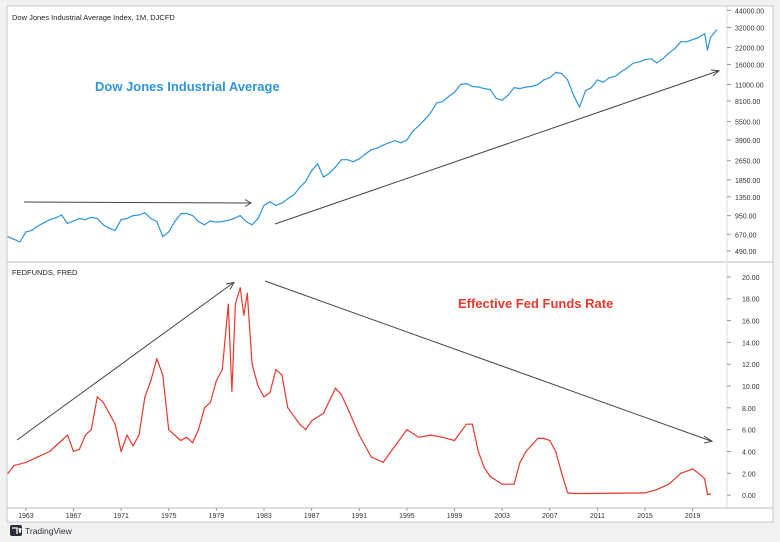  I want to click on dow-y-tick-label: 5500.00, so click(747, 123).